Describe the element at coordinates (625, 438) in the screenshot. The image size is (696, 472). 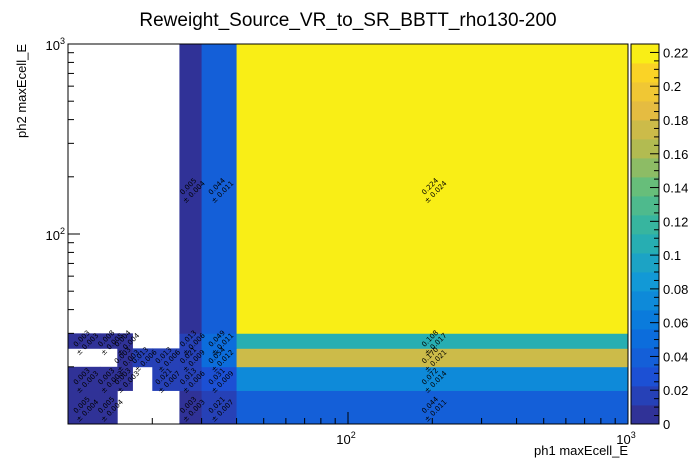
I see `x-tick-label: 10³` at that location.